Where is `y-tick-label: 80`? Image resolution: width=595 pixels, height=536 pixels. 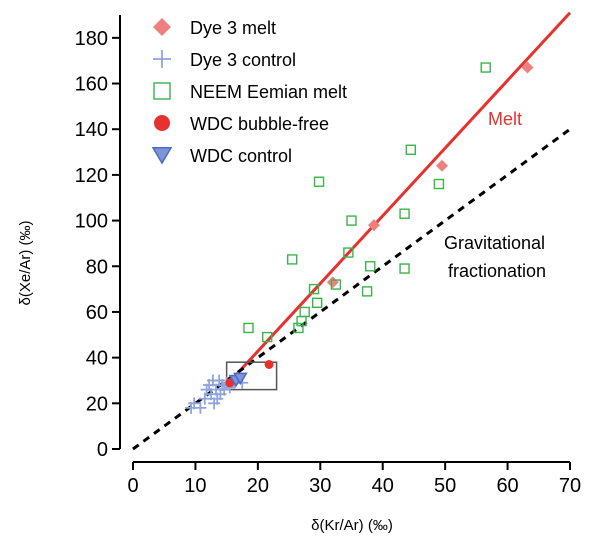 y-tick-label: 80 is located at coordinates (97, 267).